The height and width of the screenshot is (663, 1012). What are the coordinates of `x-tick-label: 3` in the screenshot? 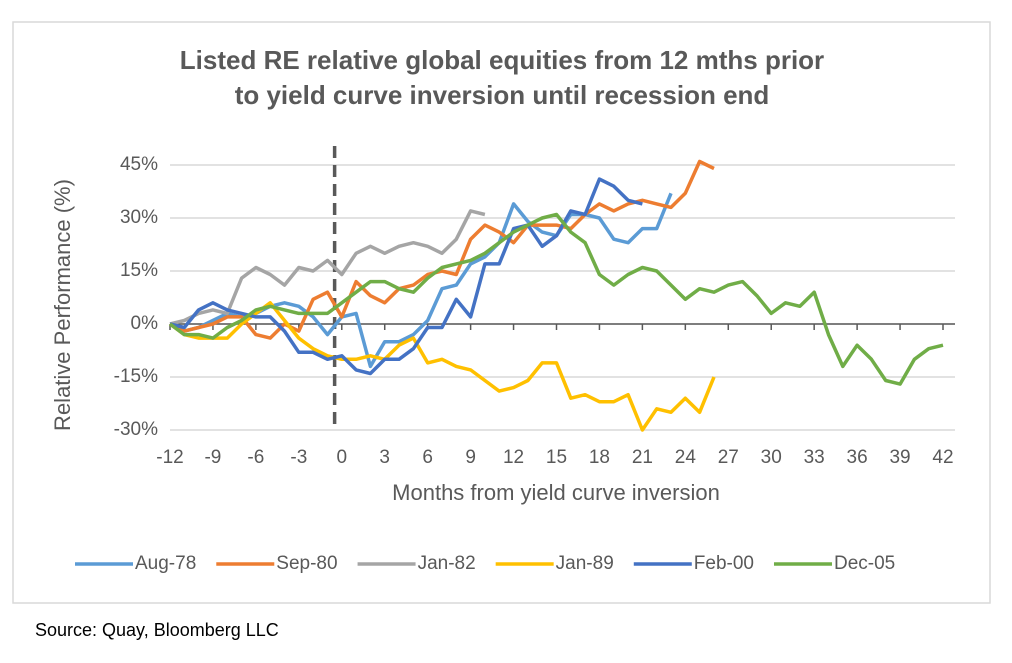 It's located at (384, 457).